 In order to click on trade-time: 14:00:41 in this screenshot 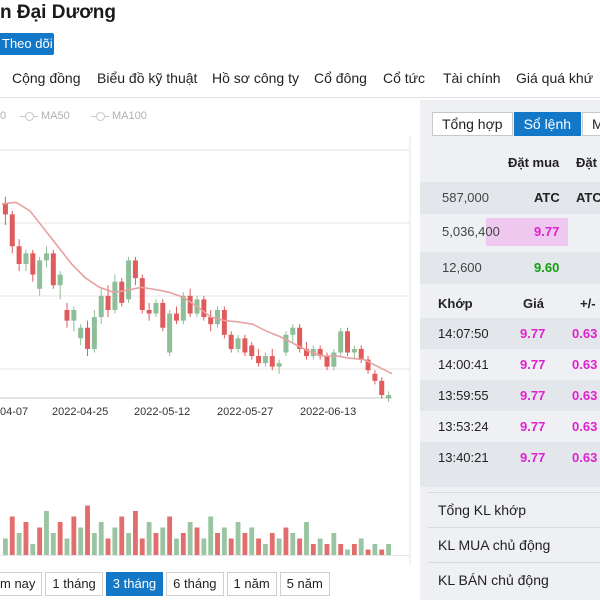, I will do `click(463, 364)`.